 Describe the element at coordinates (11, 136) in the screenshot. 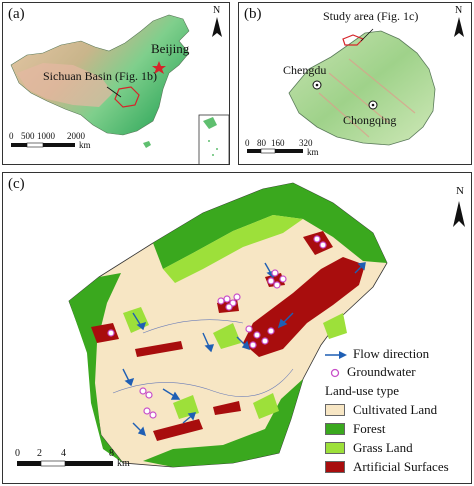

I see `scale-tick-a-0: 0` at that location.